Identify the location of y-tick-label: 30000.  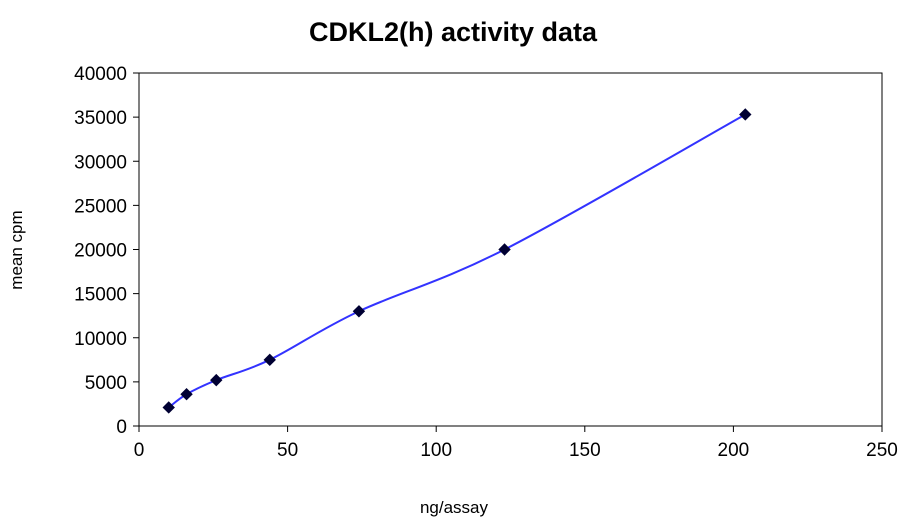
(100, 162).